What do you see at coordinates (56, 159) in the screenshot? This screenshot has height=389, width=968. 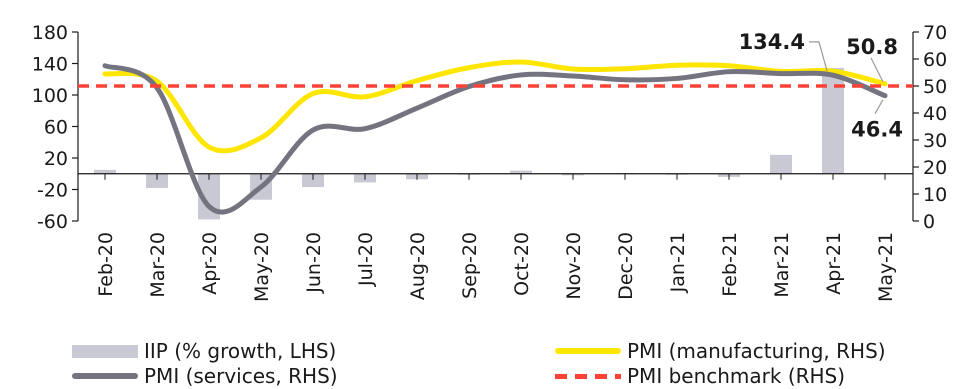 I see `left-tick-label: 20` at bounding box center [56, 159].